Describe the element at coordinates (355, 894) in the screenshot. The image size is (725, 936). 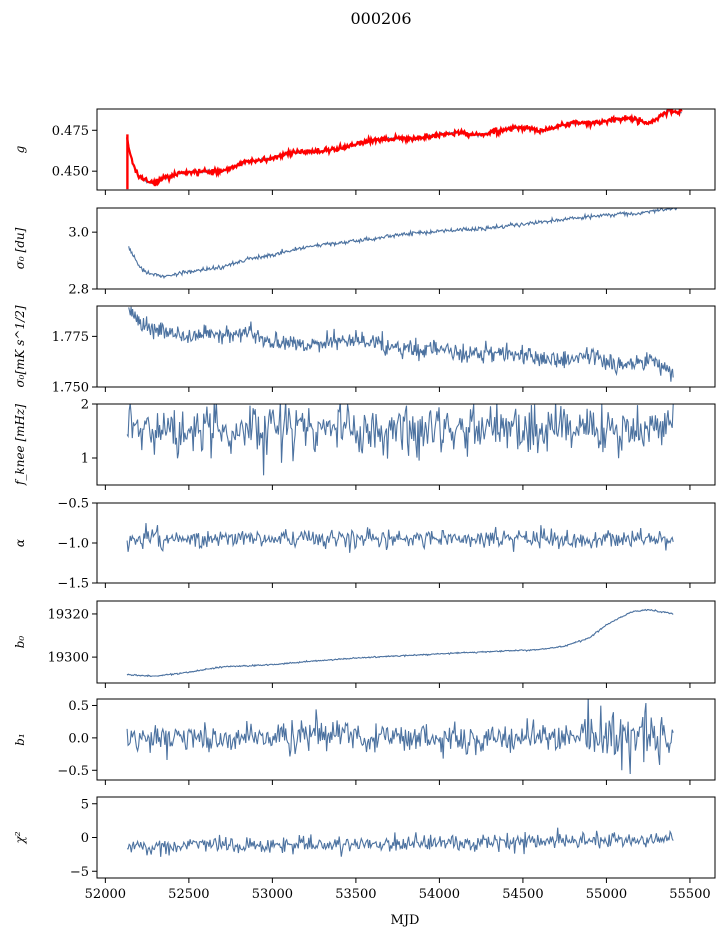
I see `x-tick-label: 53500` at that location.